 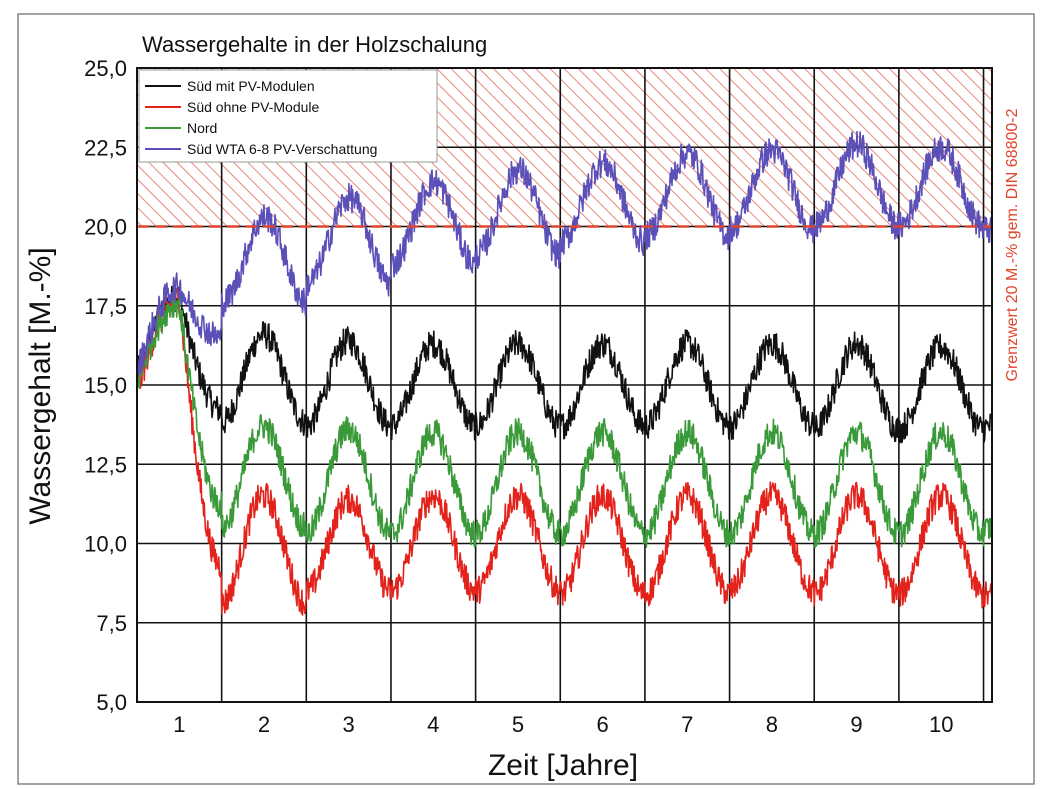 I want to click on x-tick-label-1: 2, so click(x=264, y=724).